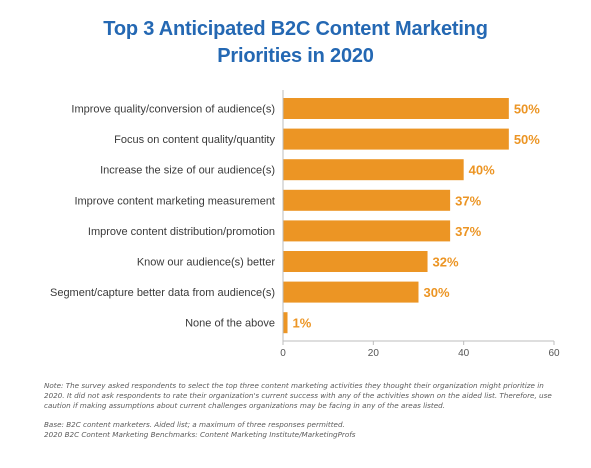 The width and height of the screenshot is (591, 468). I want to click on x-tick-label: 20, so click(374, 353).